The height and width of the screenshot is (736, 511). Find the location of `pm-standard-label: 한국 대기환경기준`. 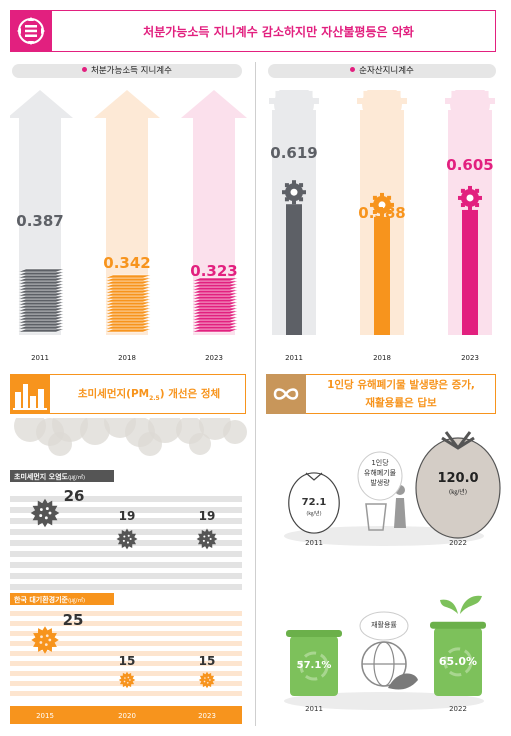

pm-standard-label: 한국 대기환경기준 is located at coordinates (41, 599).